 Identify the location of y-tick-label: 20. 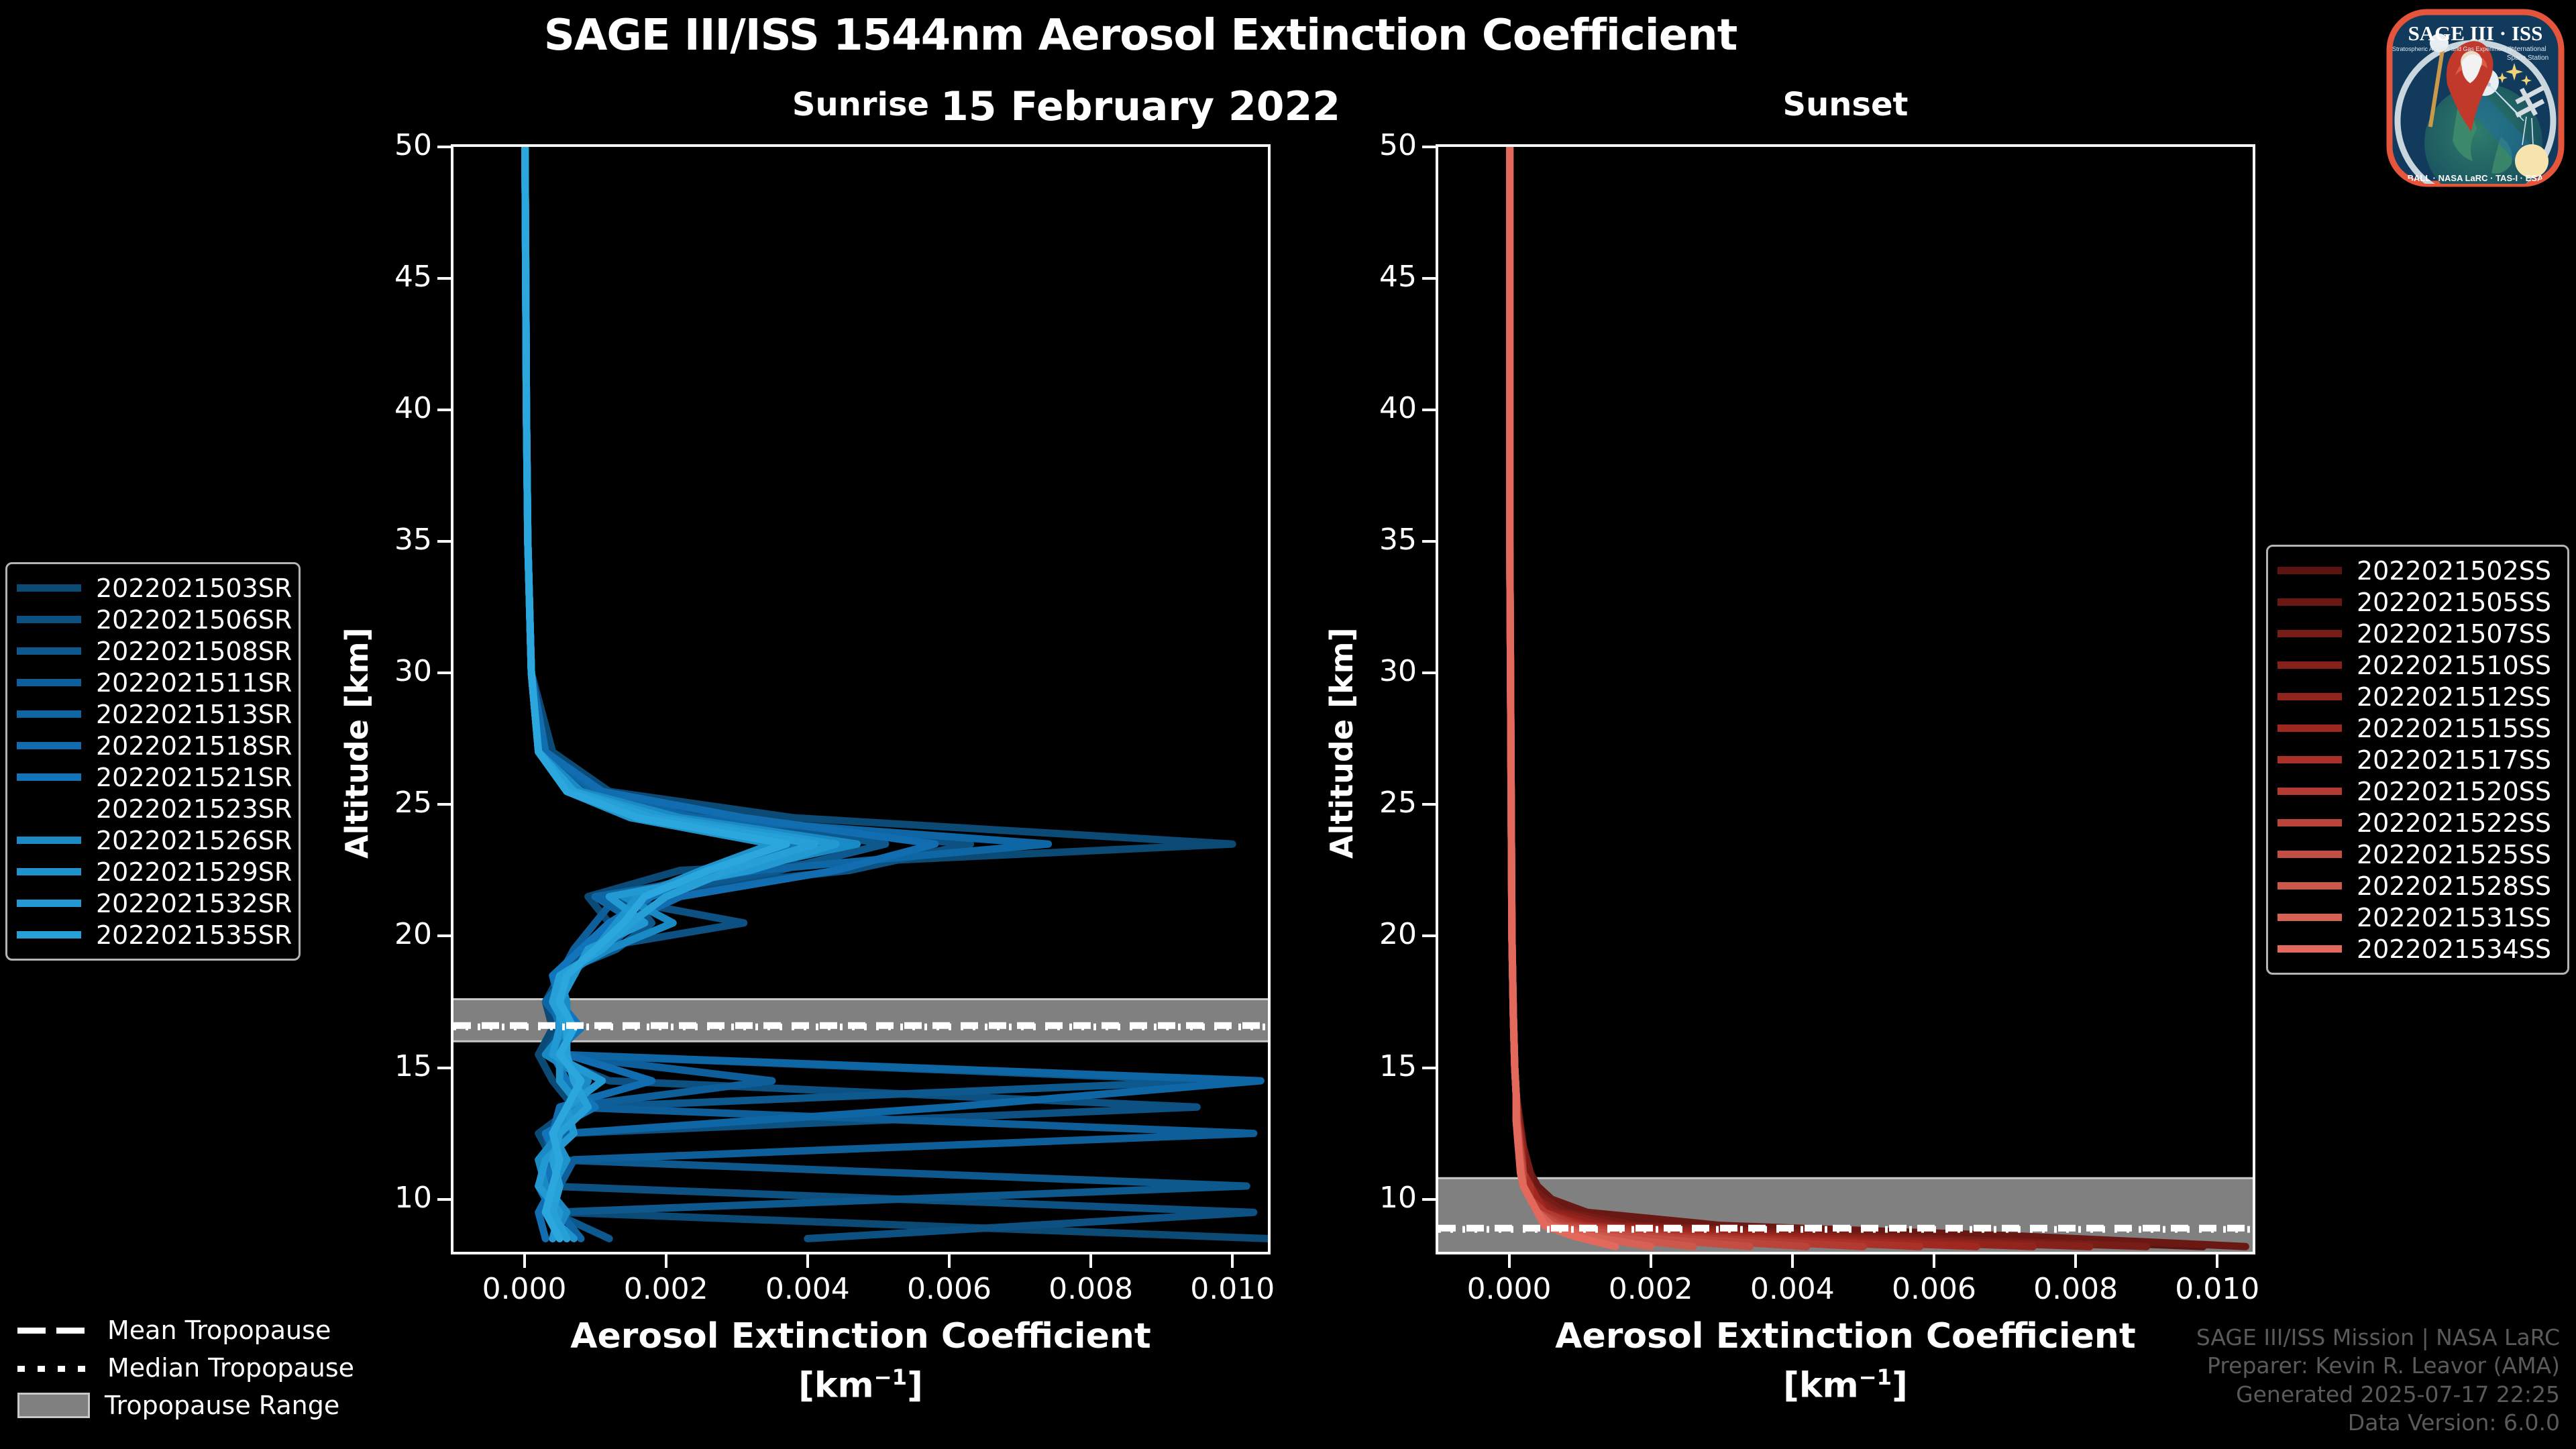
(413, 934).